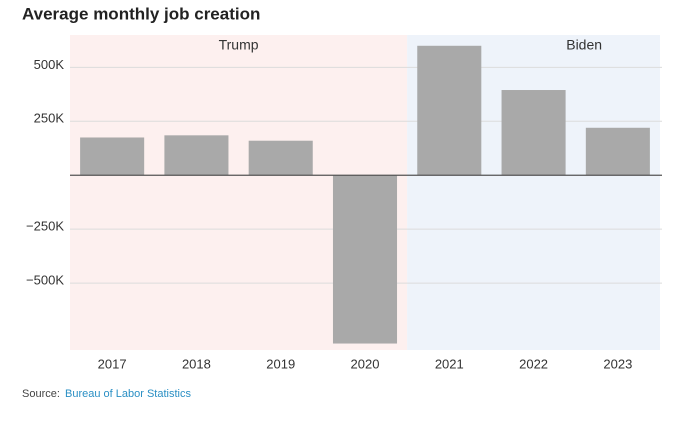 The image size is (685, 440). What do you see at coordinates (533, 363) in the screenshot?
I see `x-tick-label: 2022` at bounding box center [533, 363].